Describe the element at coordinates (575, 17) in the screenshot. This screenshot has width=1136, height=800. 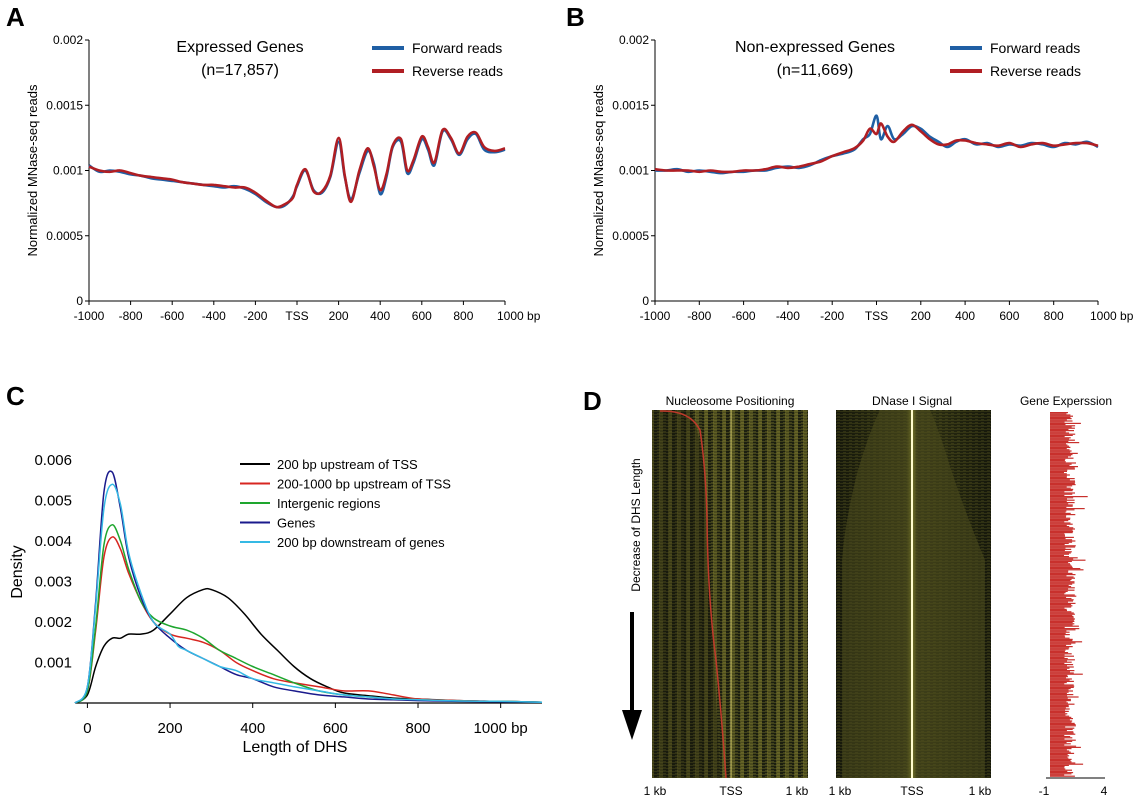
I see `panel-letter-b: B` at that location.